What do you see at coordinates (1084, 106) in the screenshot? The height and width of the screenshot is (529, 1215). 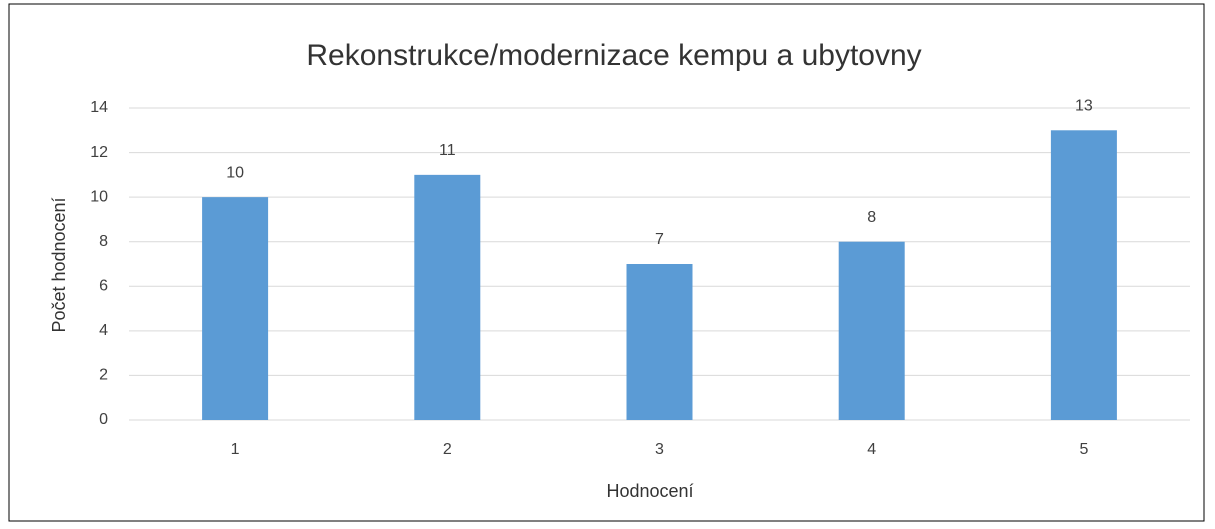 I see `data-label: 13` at bounding box center [1084, 106].